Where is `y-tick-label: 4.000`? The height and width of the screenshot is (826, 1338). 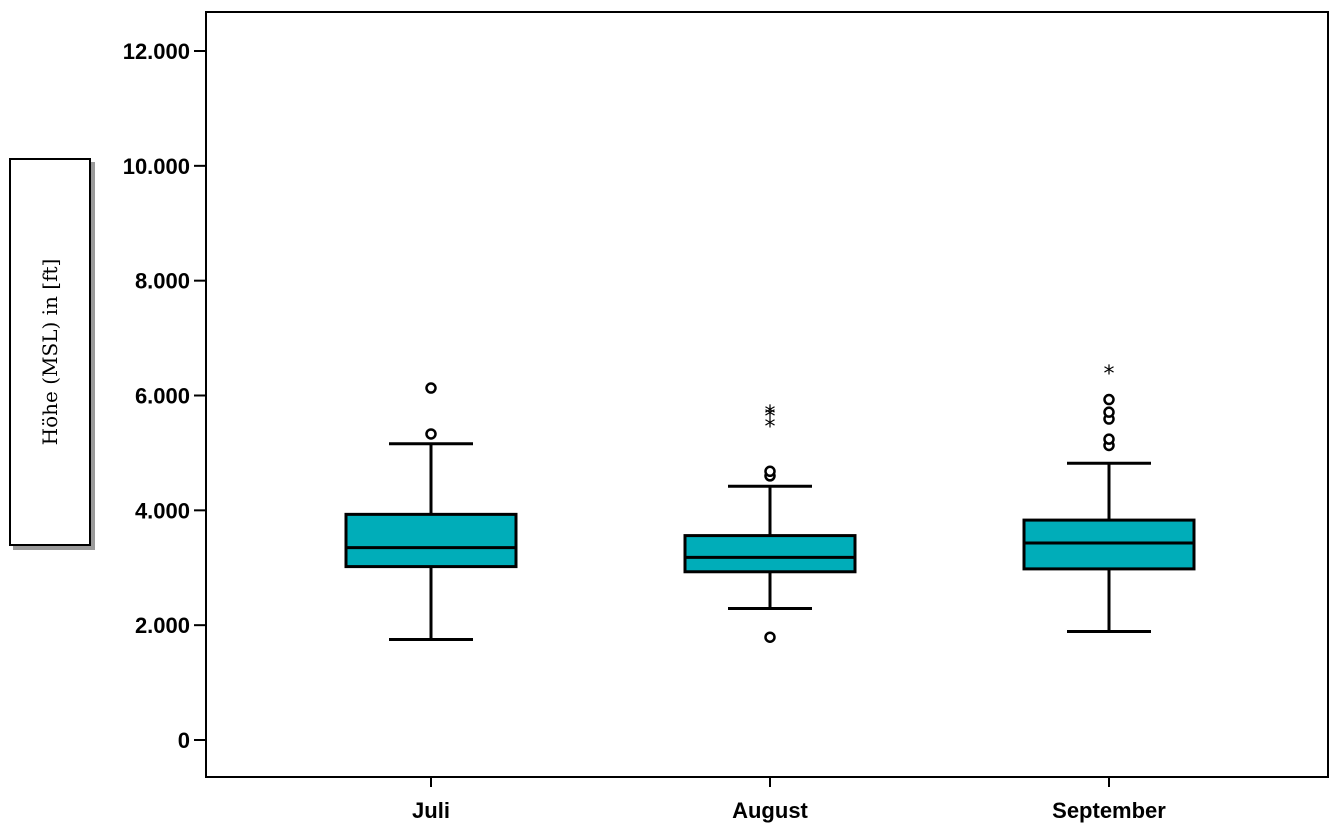 y-tick-label: 4.000 is located at coordinates (162, 510).